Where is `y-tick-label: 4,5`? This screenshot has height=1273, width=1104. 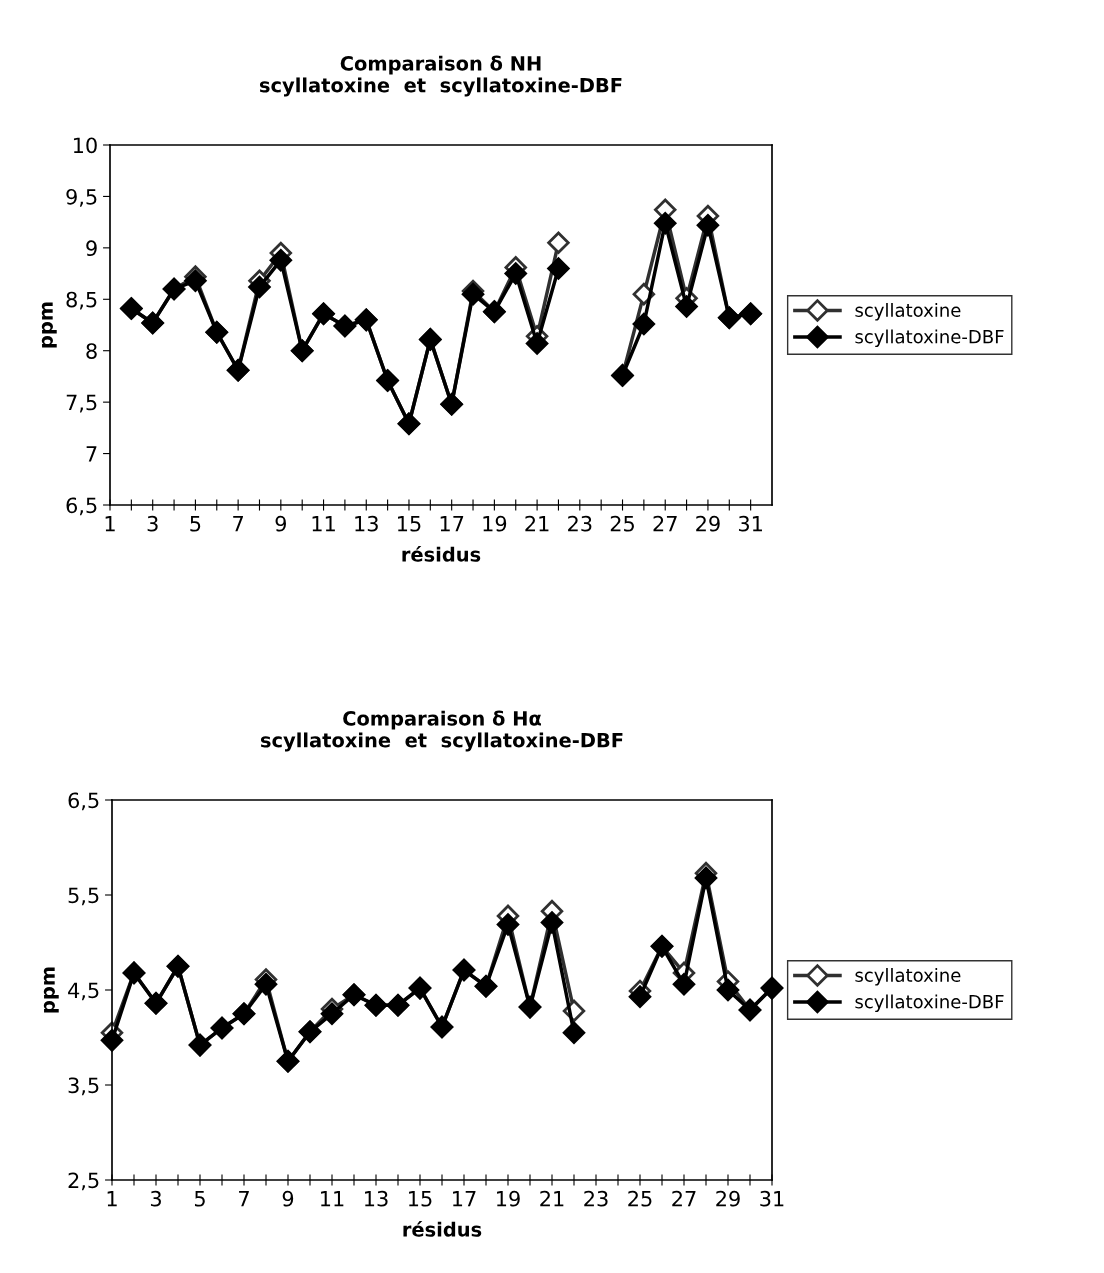
y-tick-label: 4,5 is located at coordinates (83, 991).